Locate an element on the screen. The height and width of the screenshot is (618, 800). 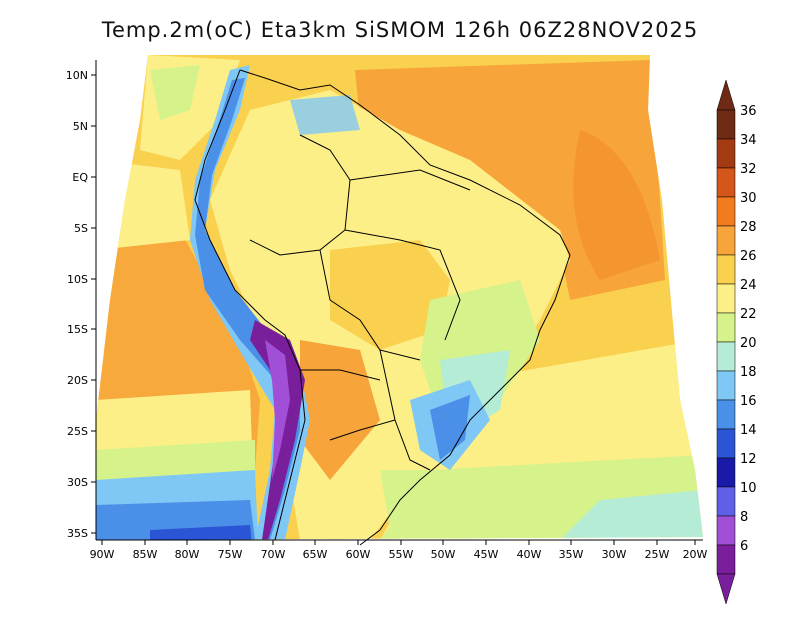
colorbar-label: 10 is located at coordinates (748, 488).